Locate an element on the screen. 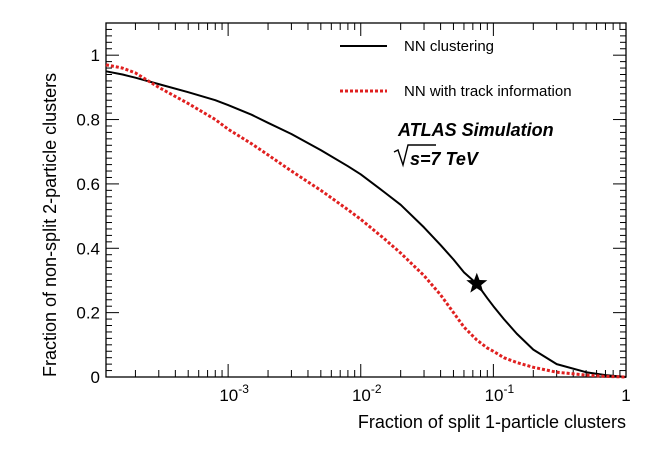  y-tick-label: 0 is located at coordinates (95, 377).